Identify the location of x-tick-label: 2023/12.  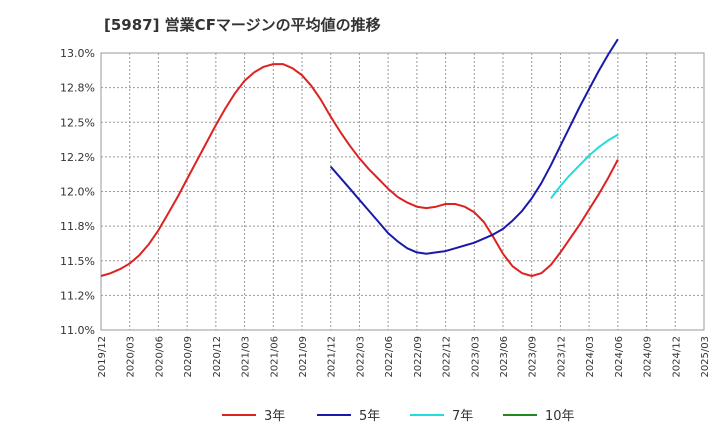
(561, 357).